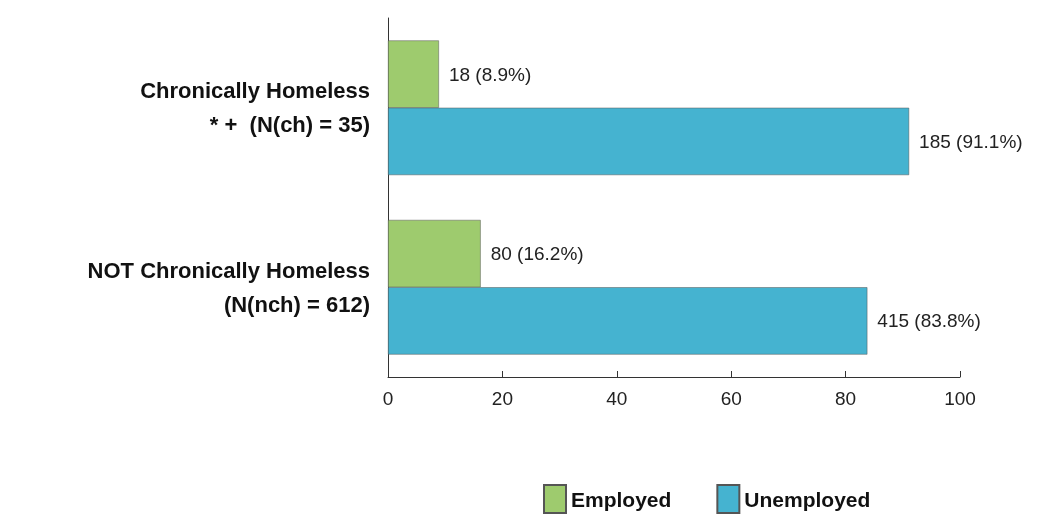  I want to click on y-tick-label: Chronically Homeless * + (N(ch) = 35), so click(255, 108).